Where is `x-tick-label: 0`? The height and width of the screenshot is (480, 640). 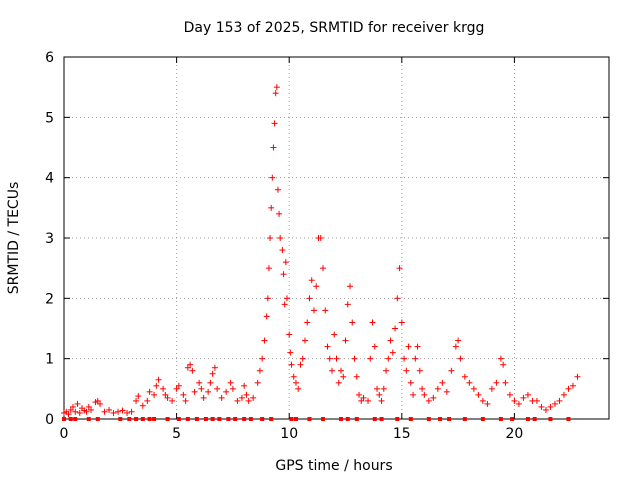 x-tick-label: 0 is located at coordinates (64, 434).